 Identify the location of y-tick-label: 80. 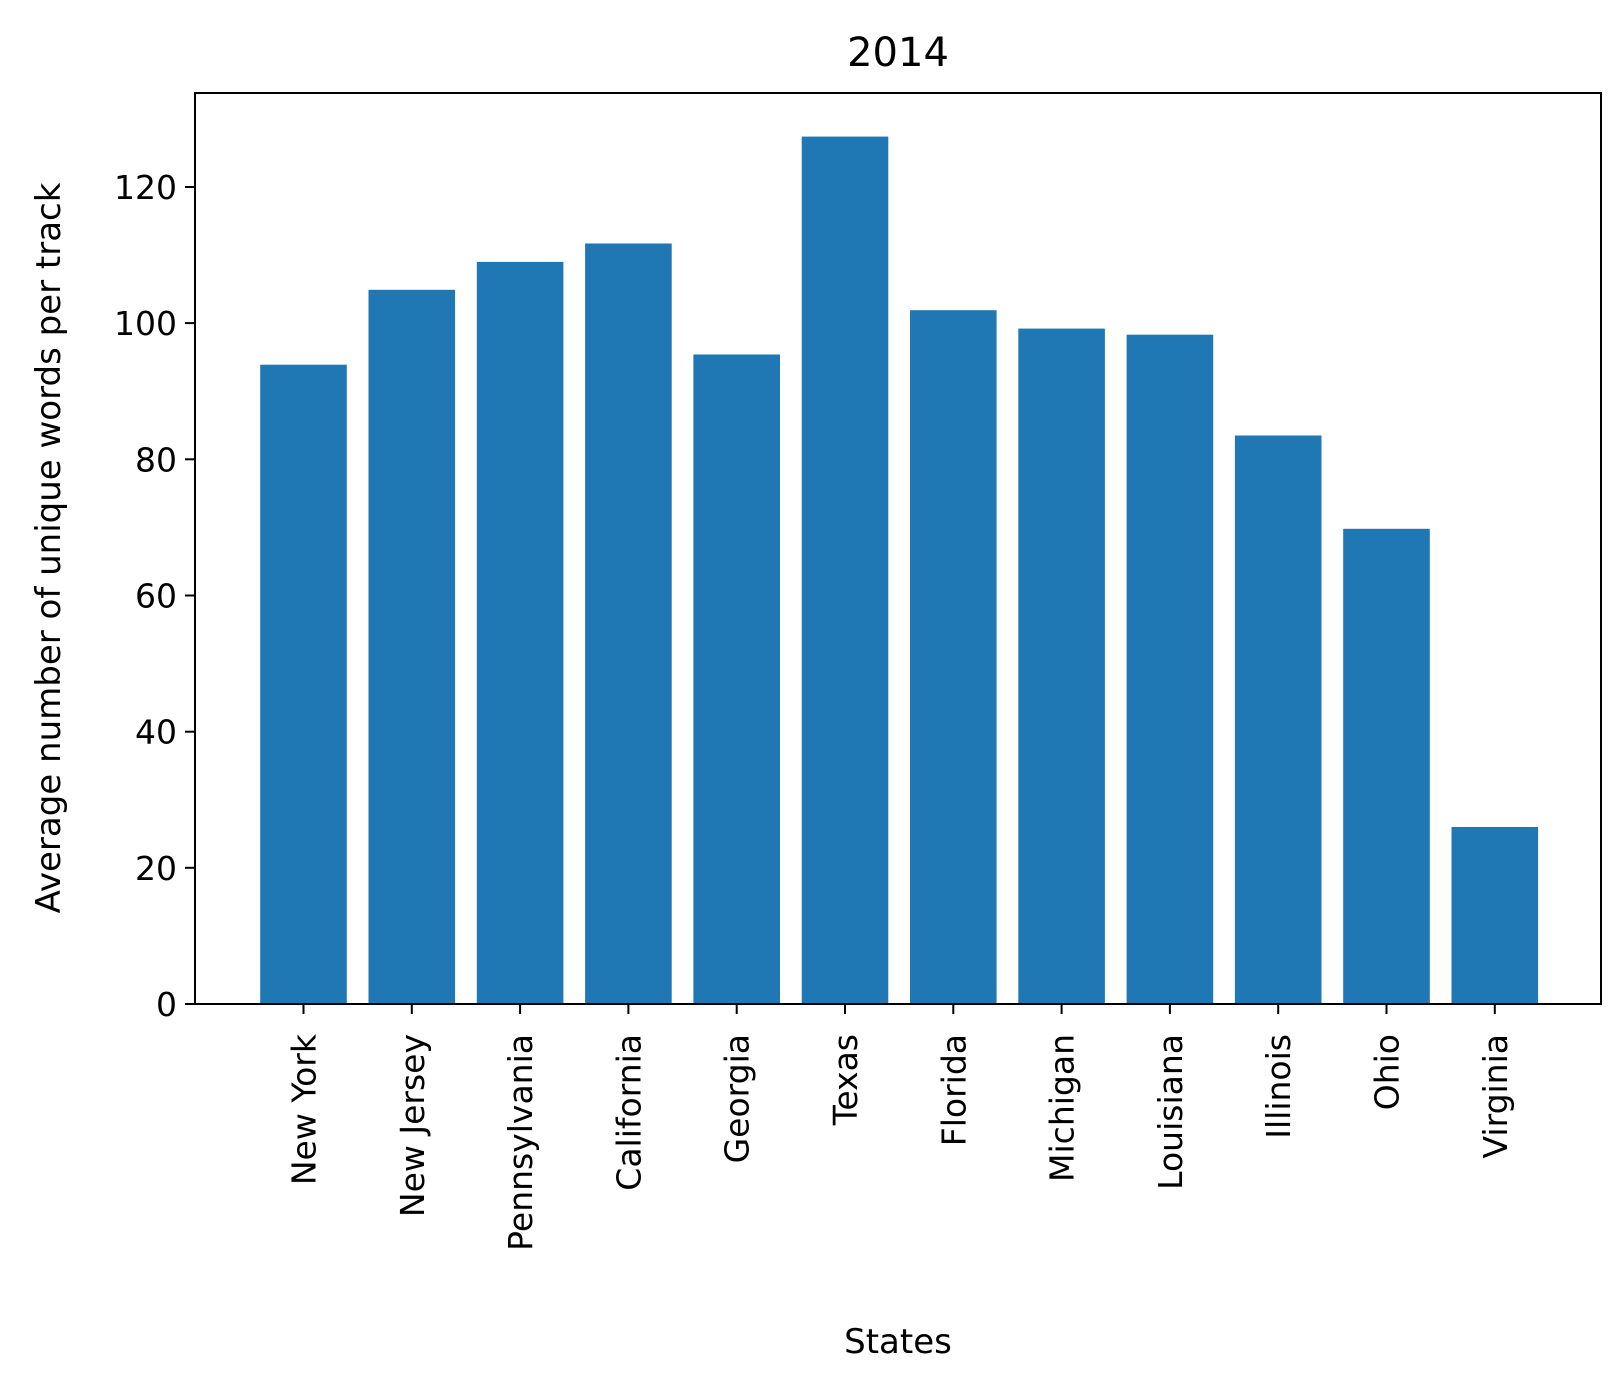
(156, 459).